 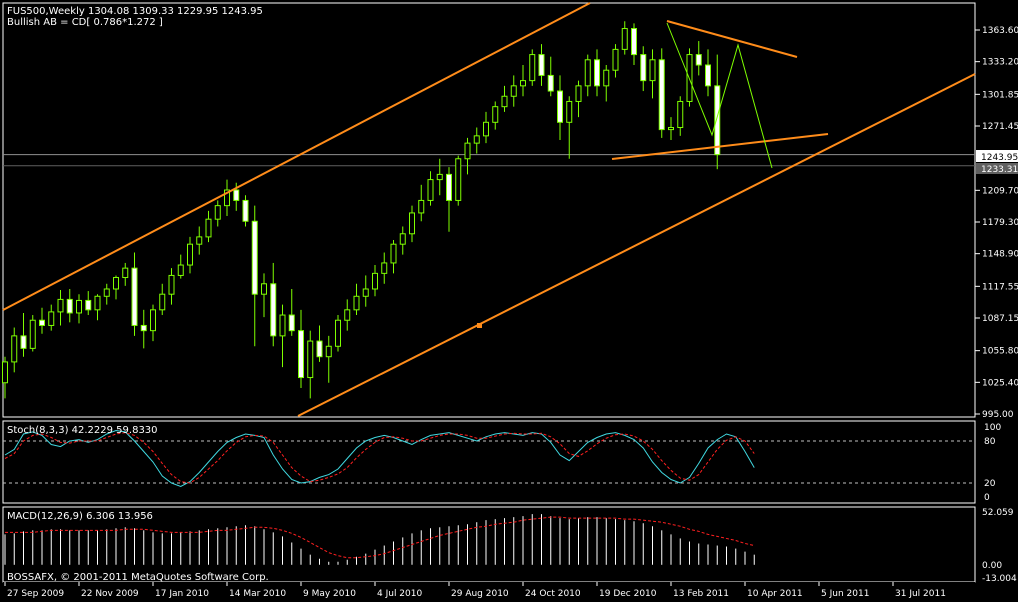 What do you see at coordinates (399, 594) in the screenshot?
I see `time-tick-label: 4 Jul 2010` at bounding box center [399, 594].